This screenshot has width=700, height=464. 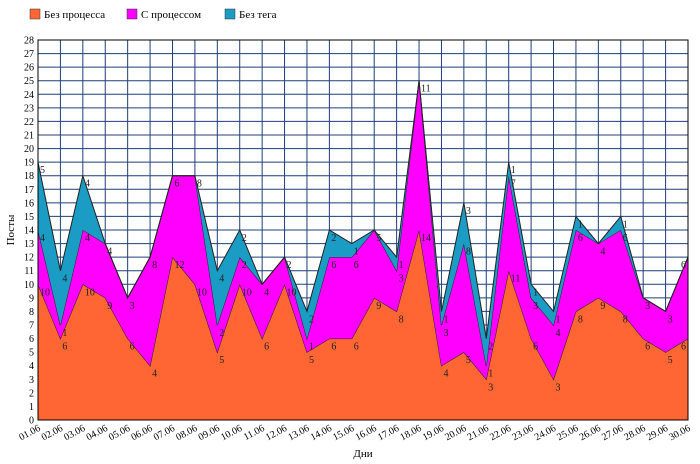 What do you see at coordinates (31, 326) in the screenshot?
I see `y-tick-label: 7` at bounding box center [31, 326].